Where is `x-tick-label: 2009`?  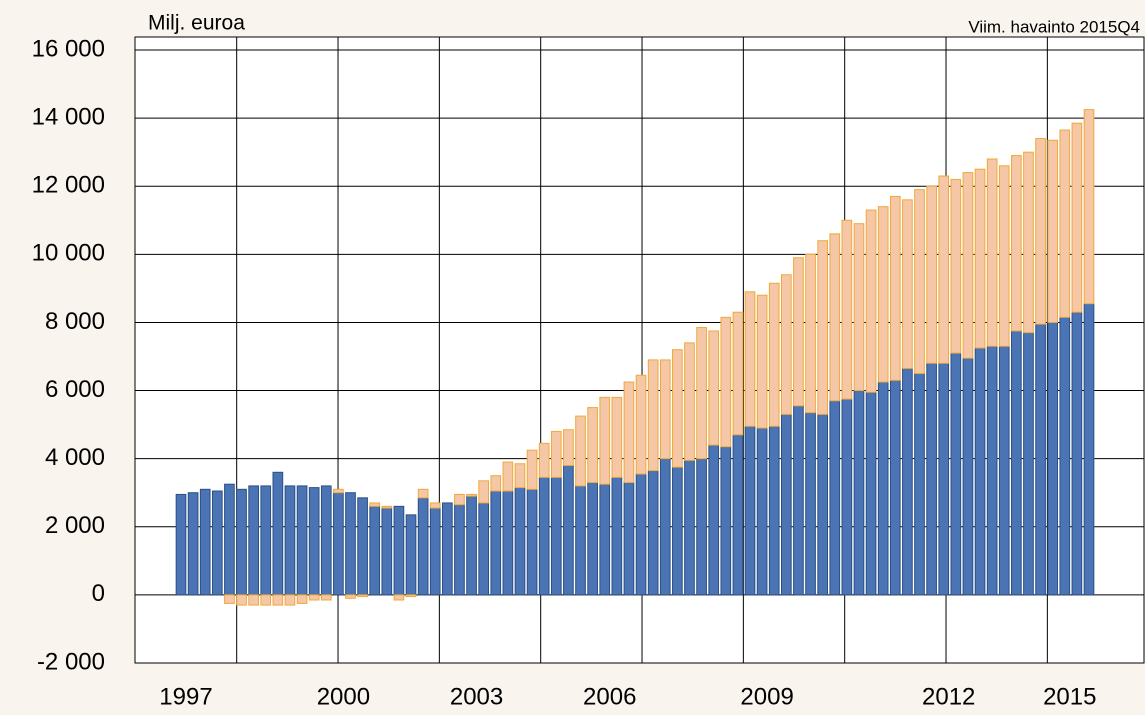 x-tick-label: 2009 is located at coordinates (766, 696).